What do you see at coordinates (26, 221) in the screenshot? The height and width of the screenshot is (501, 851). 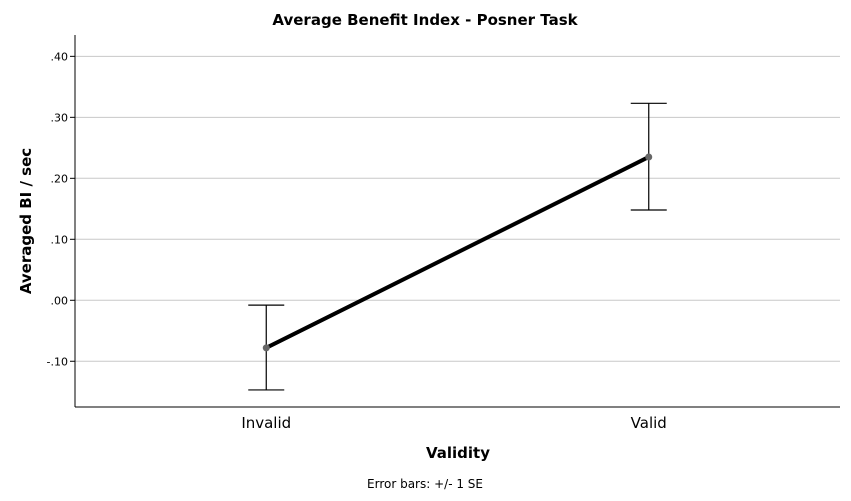 I see `y-axis-label: Averaged BI / sec` at bounding box center [26, 221].